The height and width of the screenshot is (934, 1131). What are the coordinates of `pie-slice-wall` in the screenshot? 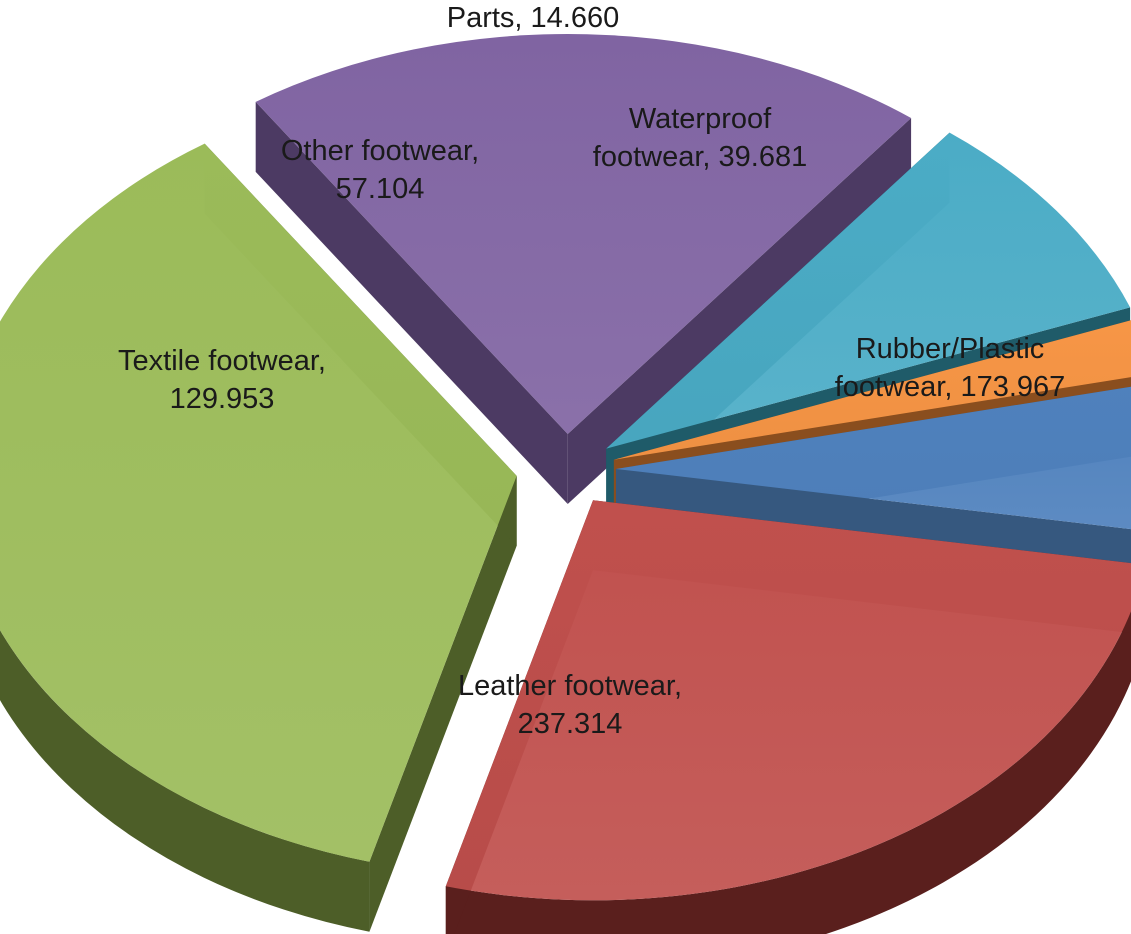 It's located at (185, 780).